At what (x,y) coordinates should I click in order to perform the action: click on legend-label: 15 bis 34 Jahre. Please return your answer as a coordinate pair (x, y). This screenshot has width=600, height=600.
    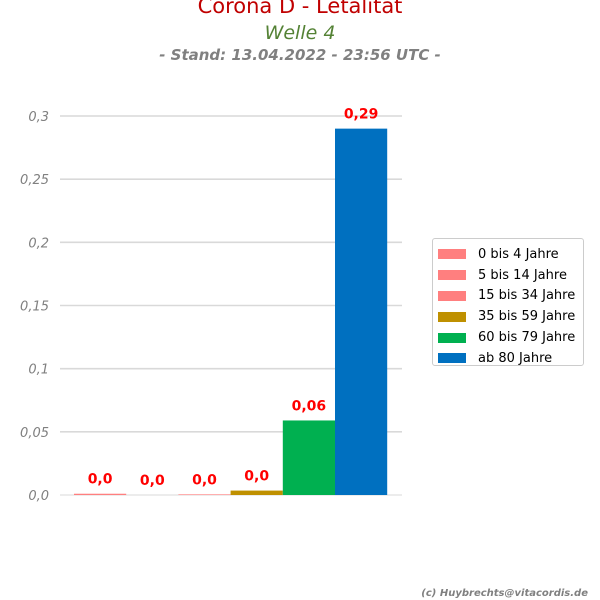
    Looking at the image, I should click on (527, 296).